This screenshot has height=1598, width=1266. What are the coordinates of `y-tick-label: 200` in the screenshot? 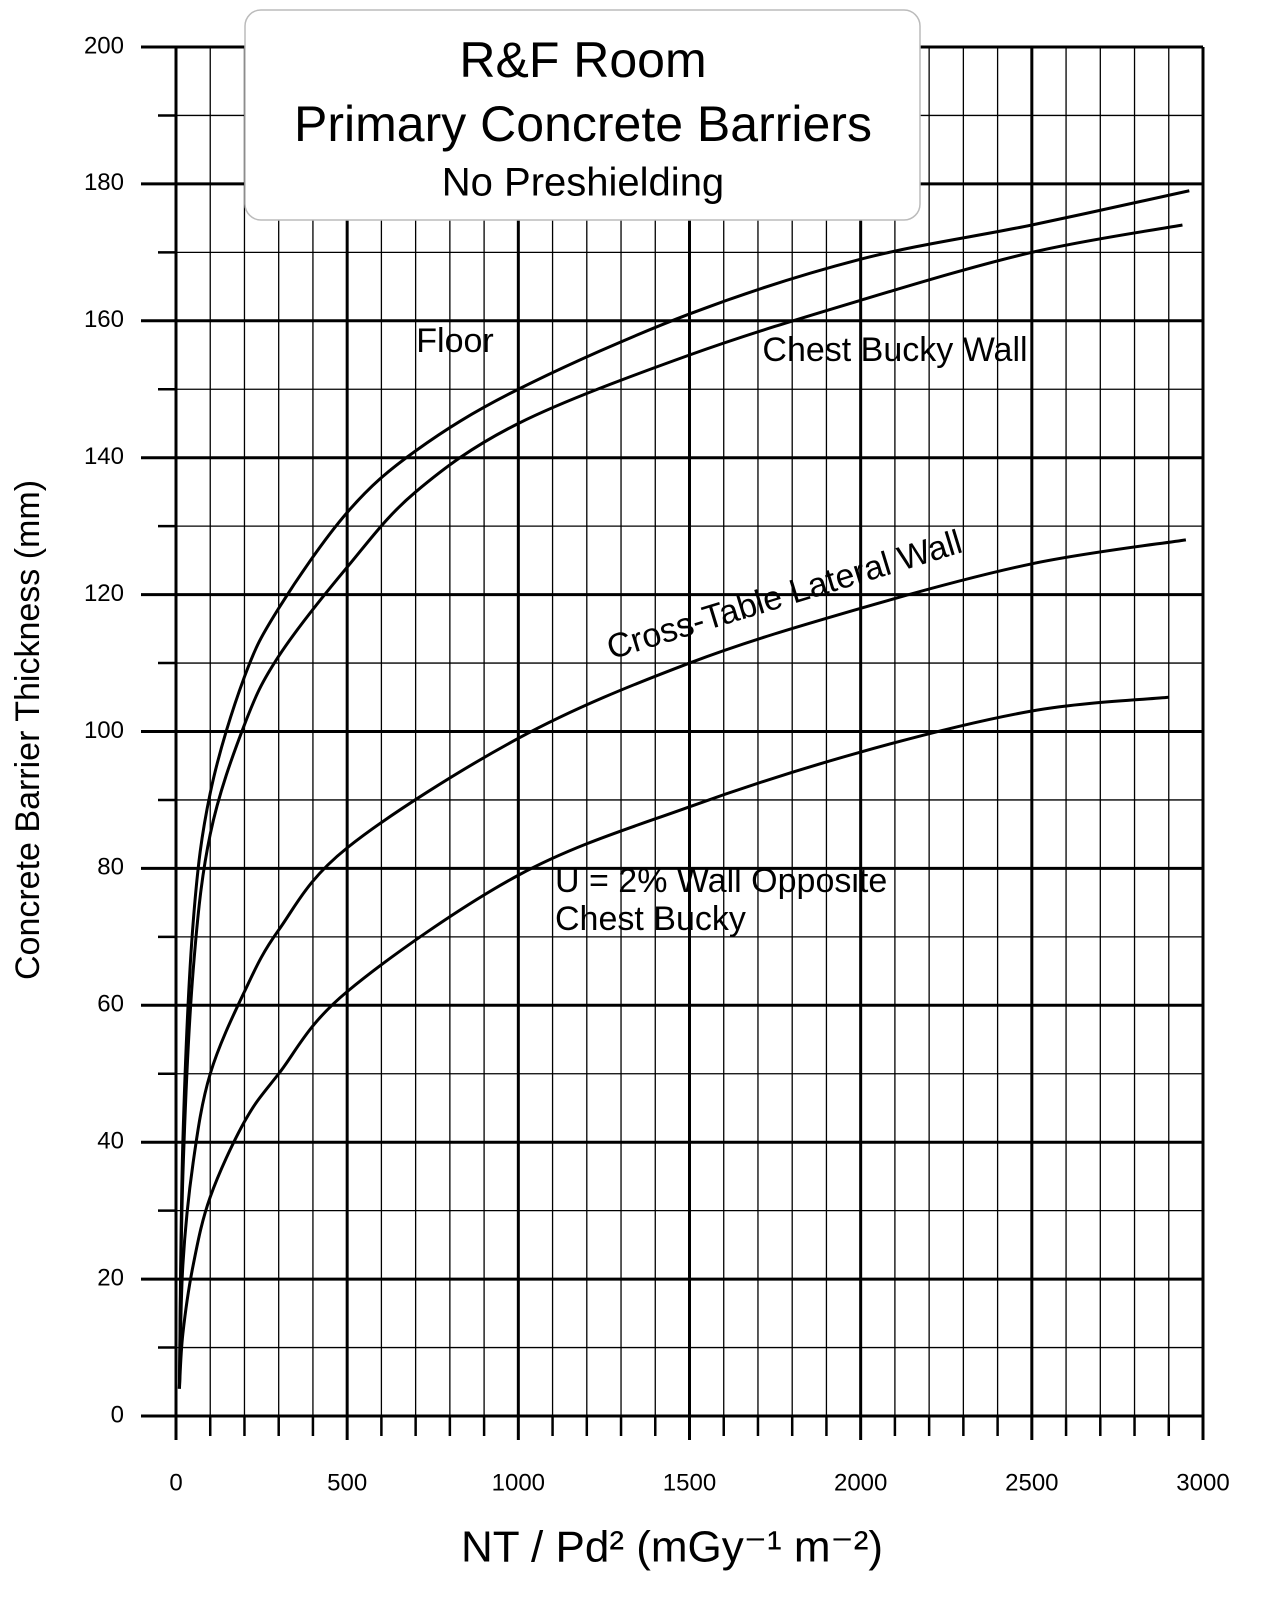 It's located at (104, 45).